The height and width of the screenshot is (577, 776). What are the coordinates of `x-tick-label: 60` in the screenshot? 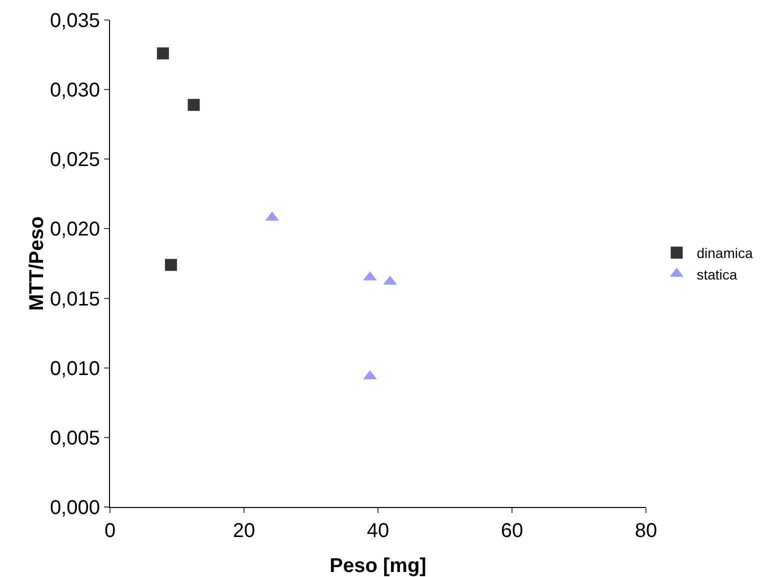 It's located at (512, 531).